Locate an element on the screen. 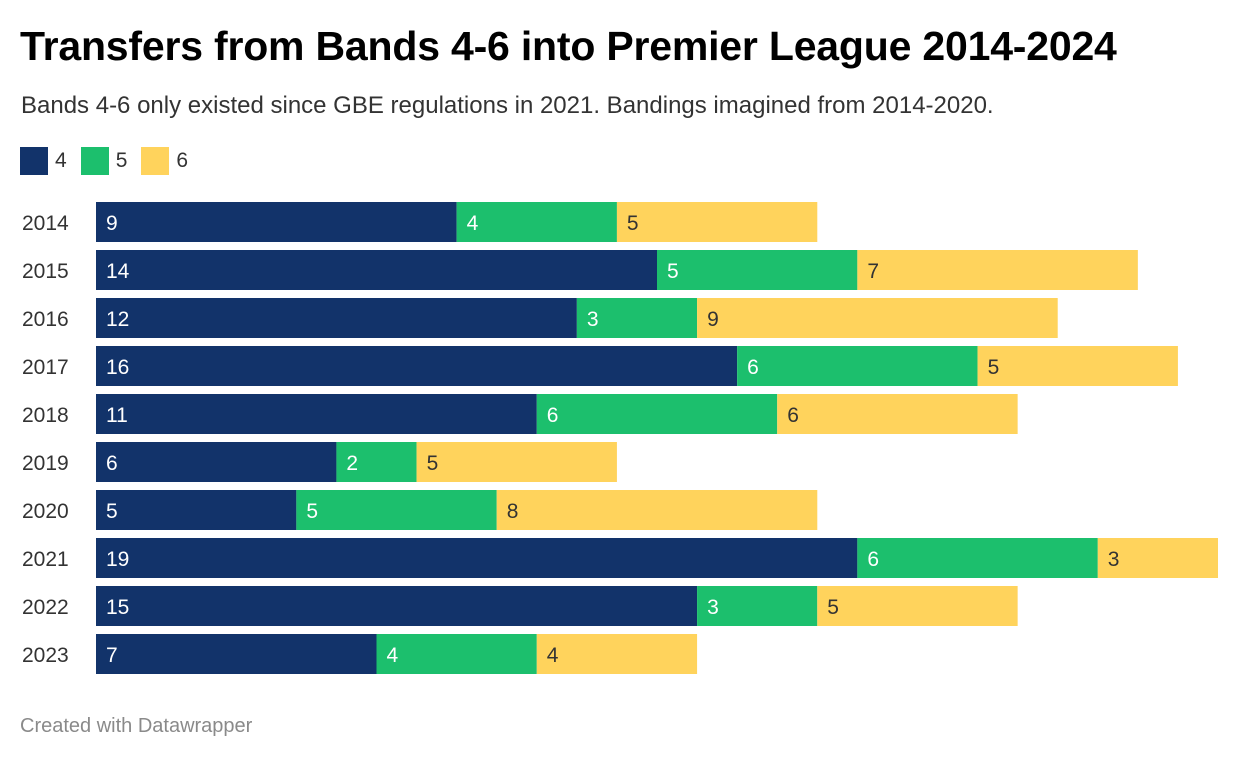 This screenshot has height=762, width=1240. data-label-2019-band-4: 6 is located at coordinates (112, 463).